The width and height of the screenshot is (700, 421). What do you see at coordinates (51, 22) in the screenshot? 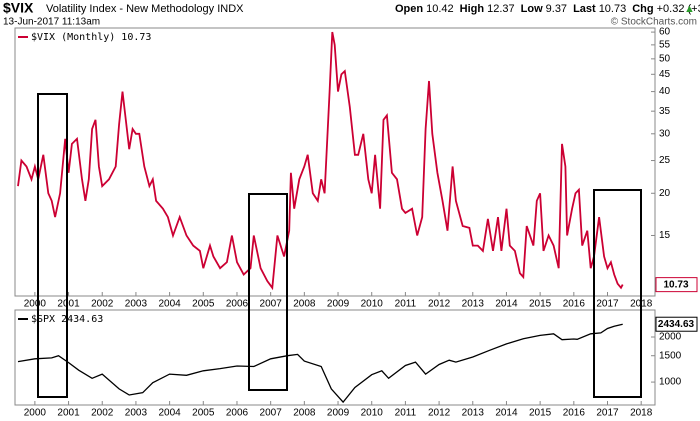
I see `date: 13-Jun-2017 11:13am` at bounding box center [51, 22].